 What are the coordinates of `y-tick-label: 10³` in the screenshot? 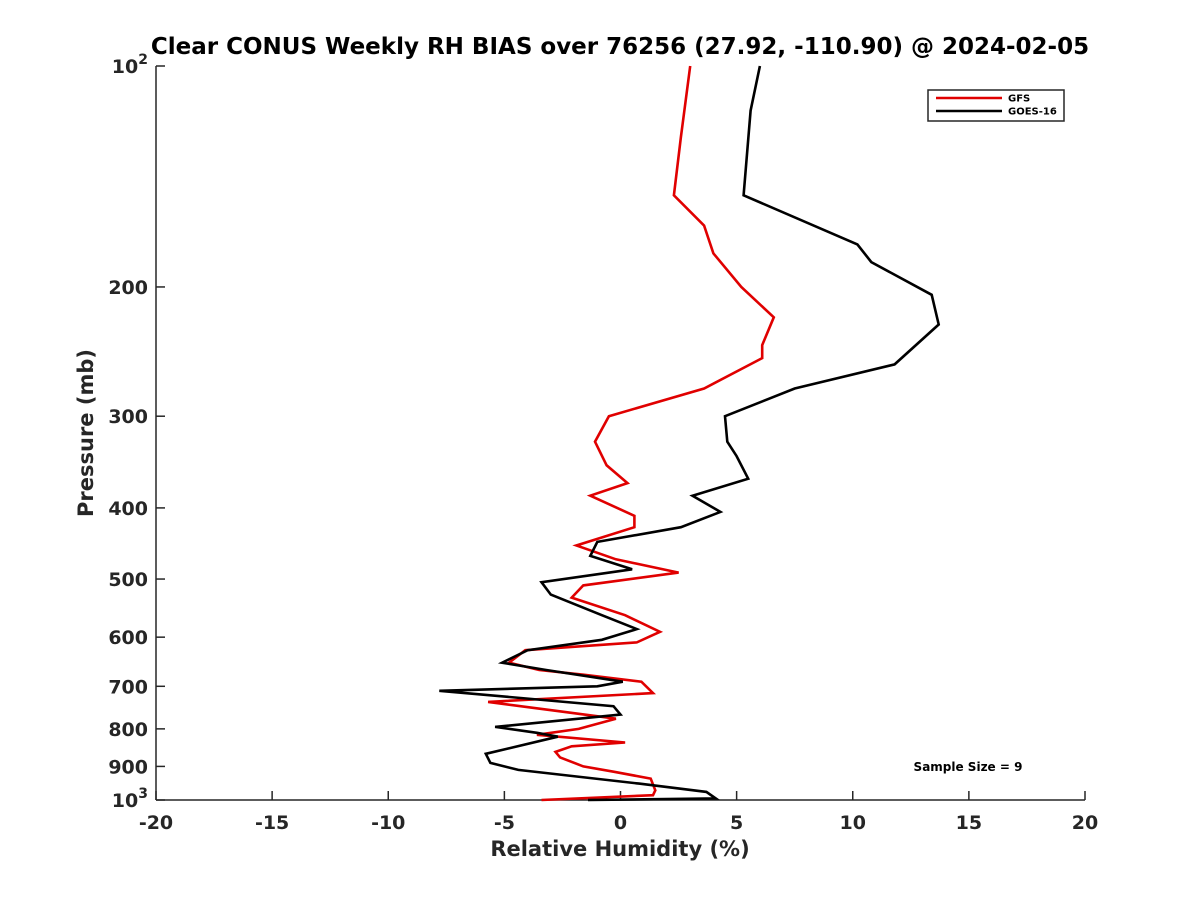 It's located at (130, 799).